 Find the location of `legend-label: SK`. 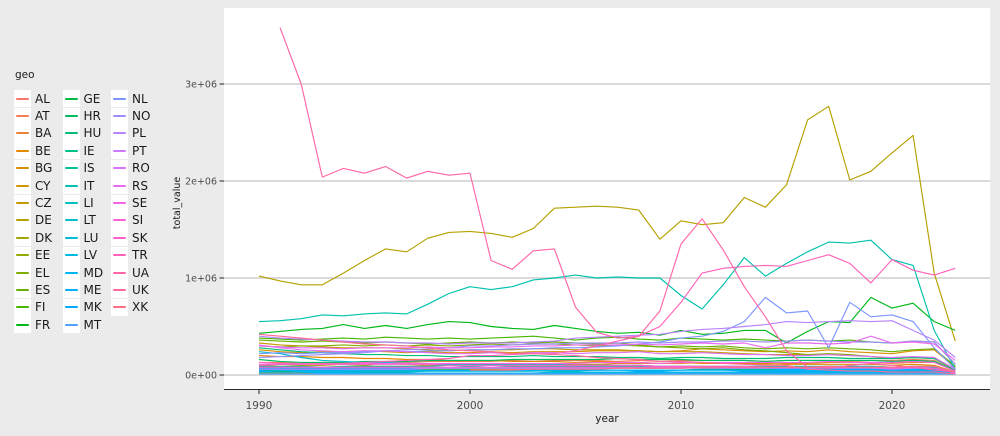

legend-label: SK is located at coordinates (140, 237).